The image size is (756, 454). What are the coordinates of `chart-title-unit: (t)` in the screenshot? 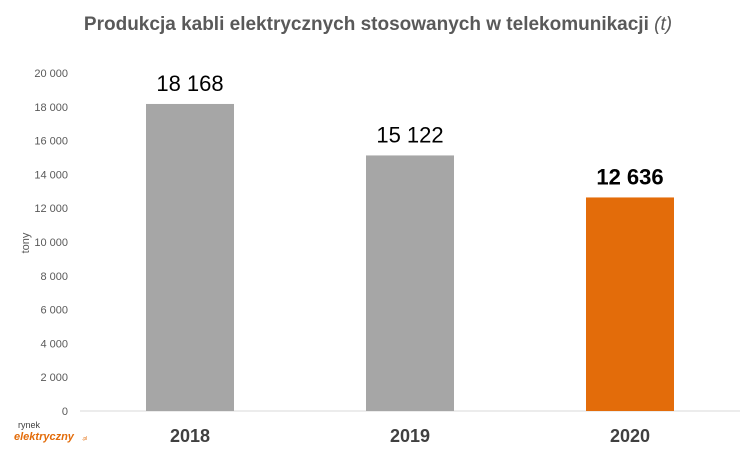 It's located at (663, 24).